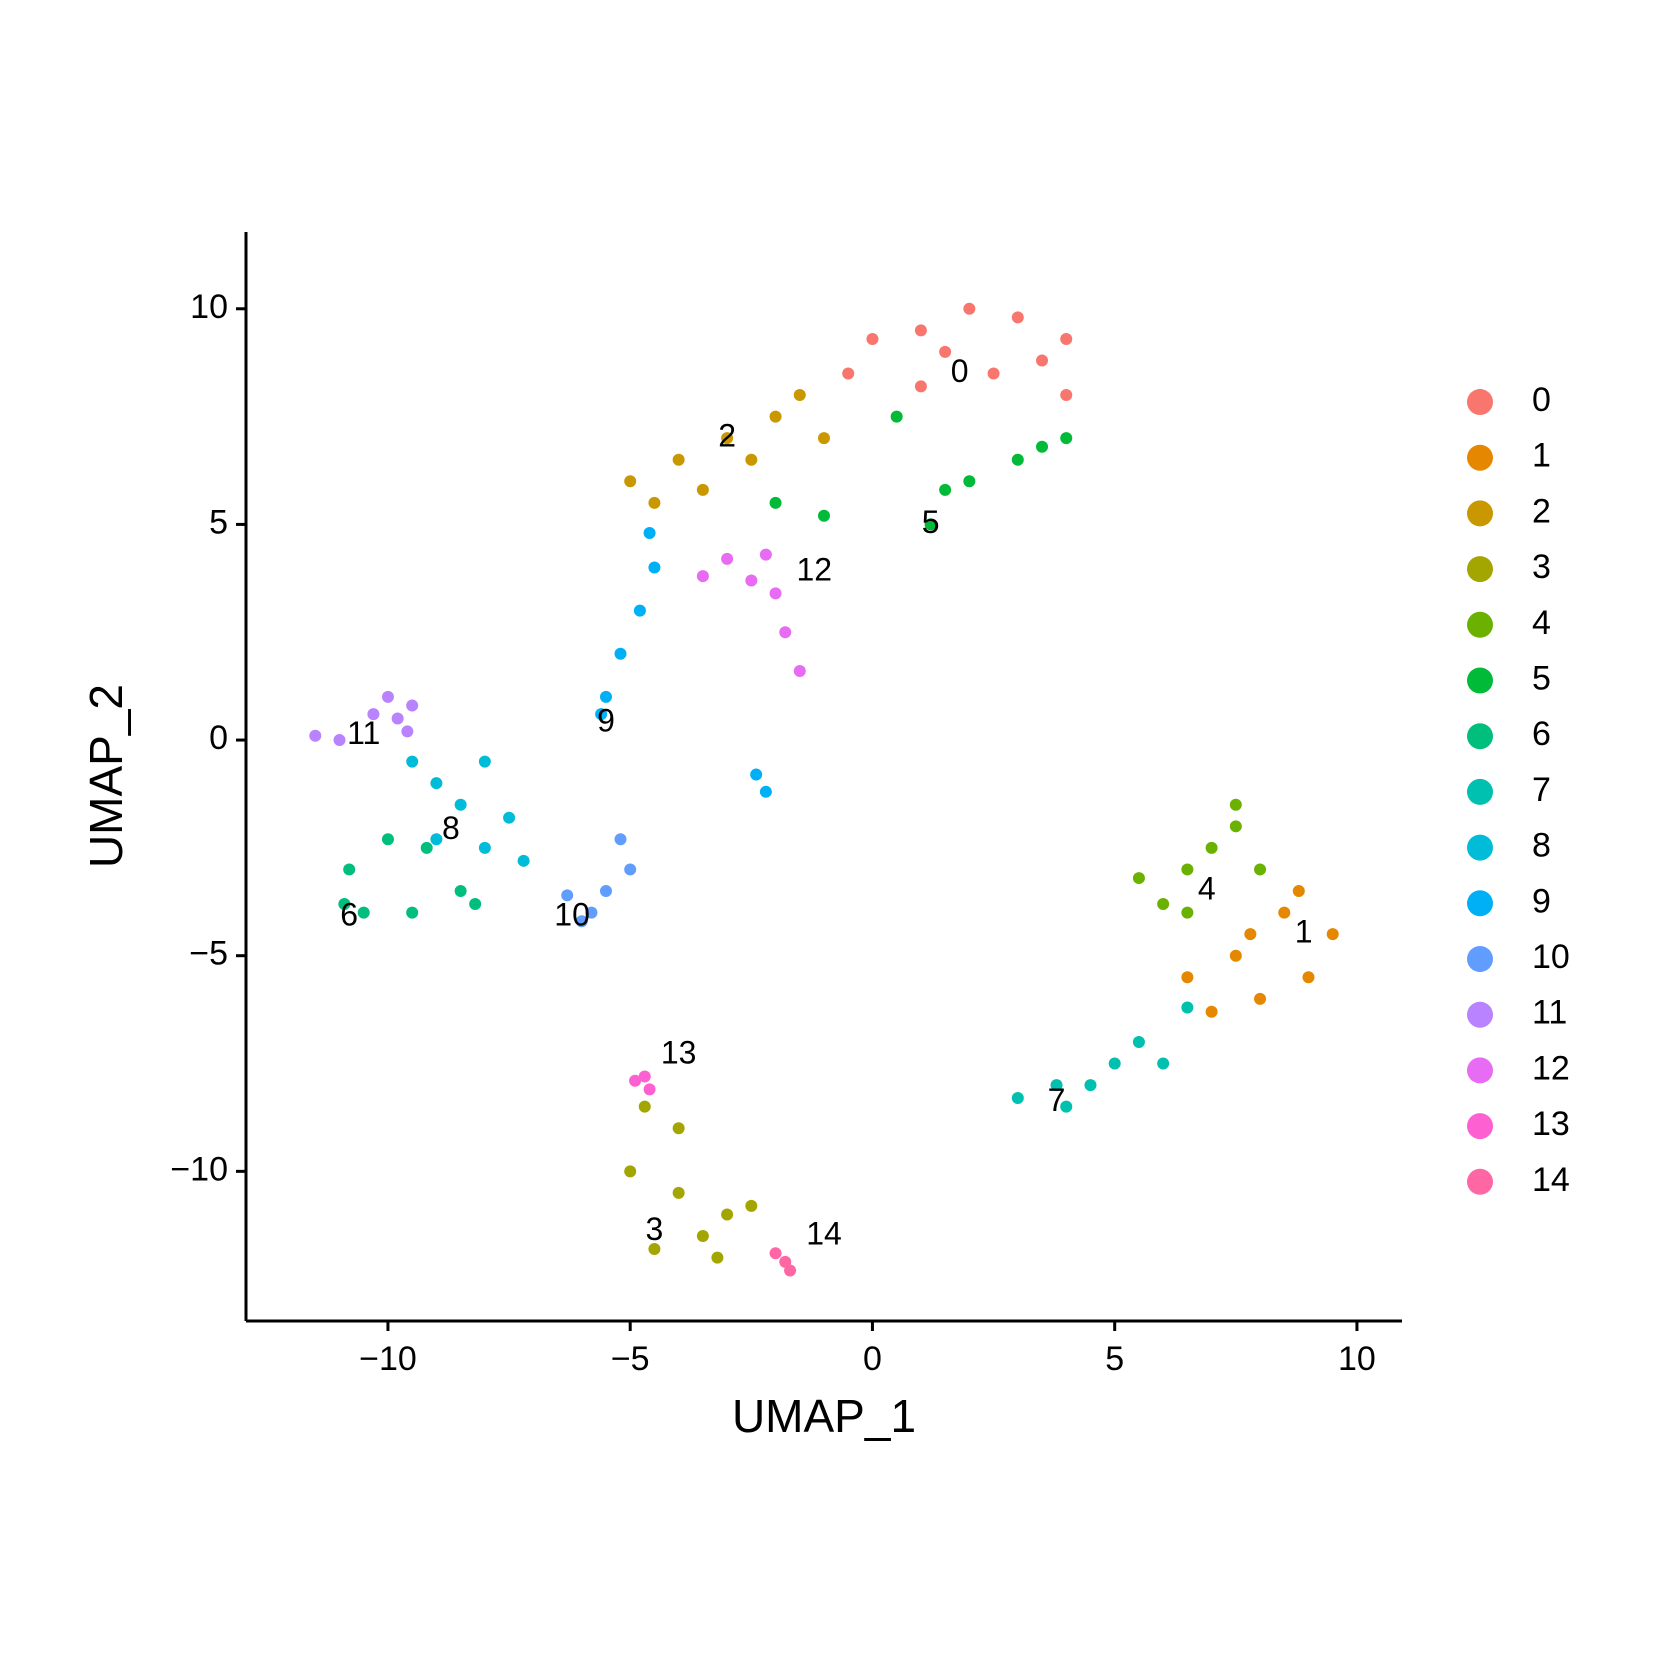 This screenshot has width=1667, height=1667. Describe the element at coordinates (1551, 957) in the screenshot. I see `legend-label: 10` at that location.